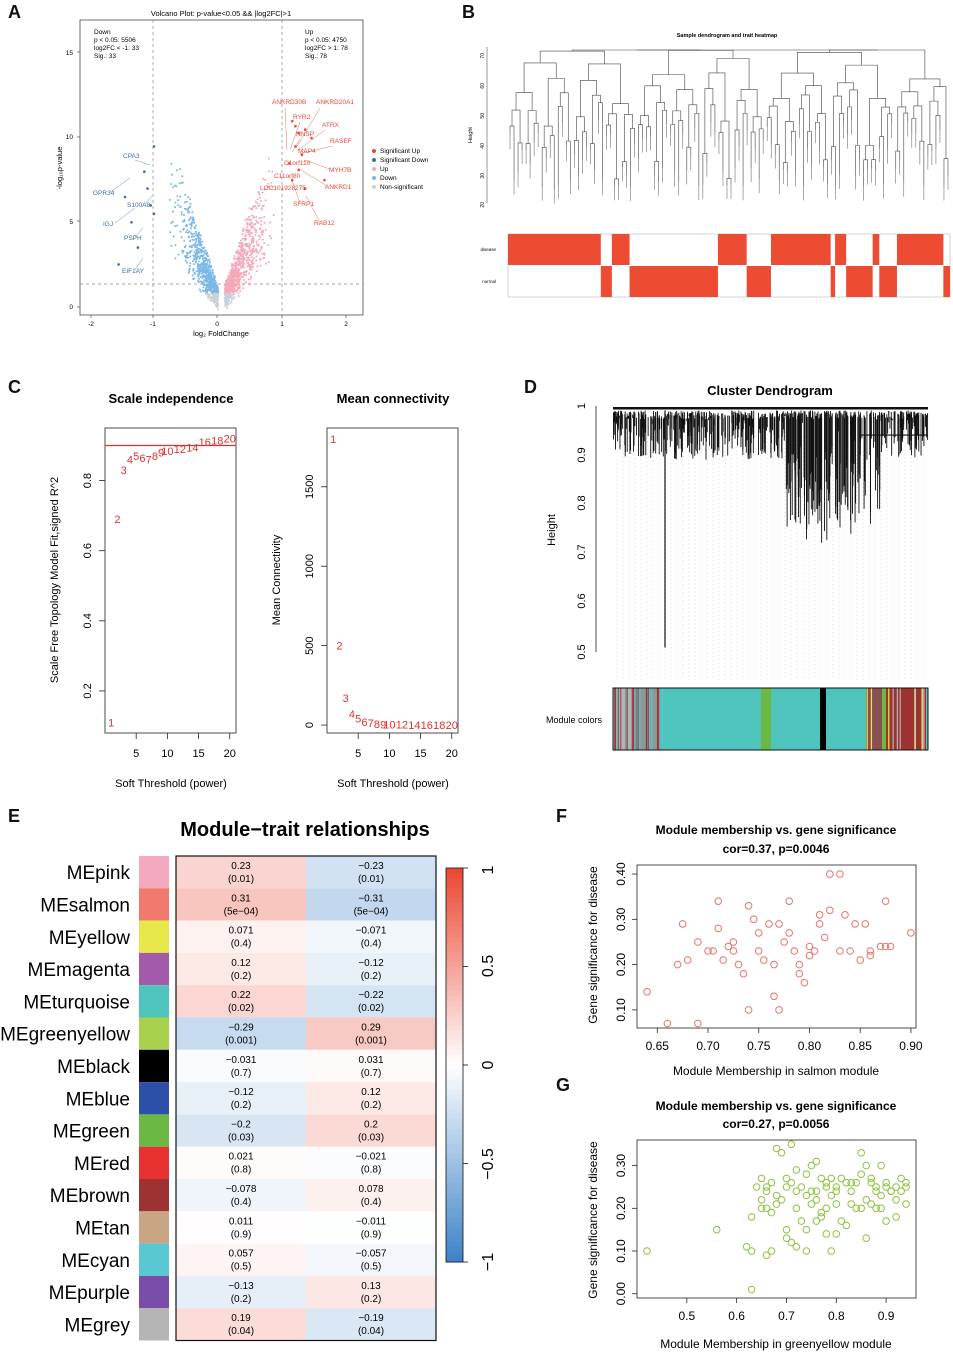  Describe the element at coordinates (488, 1068) in the screenshot. I see `colorbar-tick-labels: 1 0.5 0 −0.5 −1` at that location.